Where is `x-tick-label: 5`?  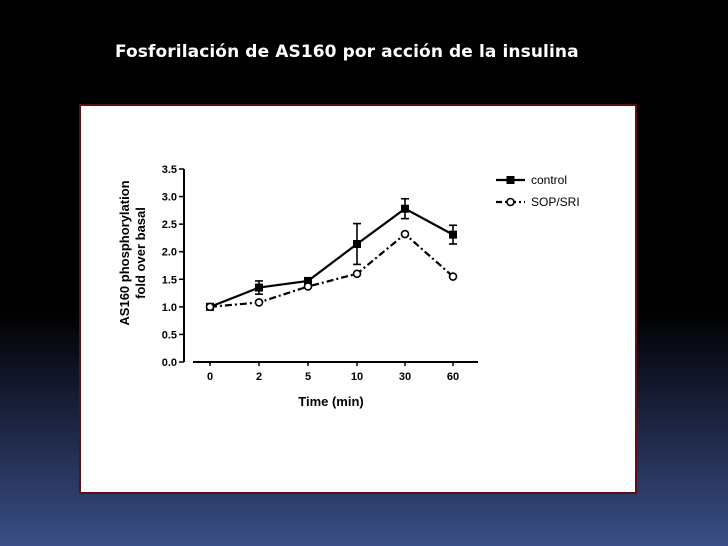 x-tick-label: 5 is located at coordinates (308, 377).